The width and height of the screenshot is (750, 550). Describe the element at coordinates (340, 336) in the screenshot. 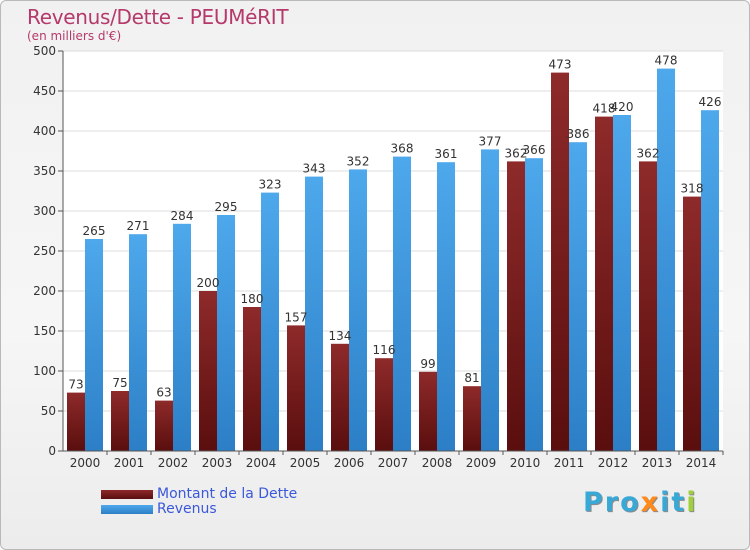

I see `value-label-dette: 134` at that location.